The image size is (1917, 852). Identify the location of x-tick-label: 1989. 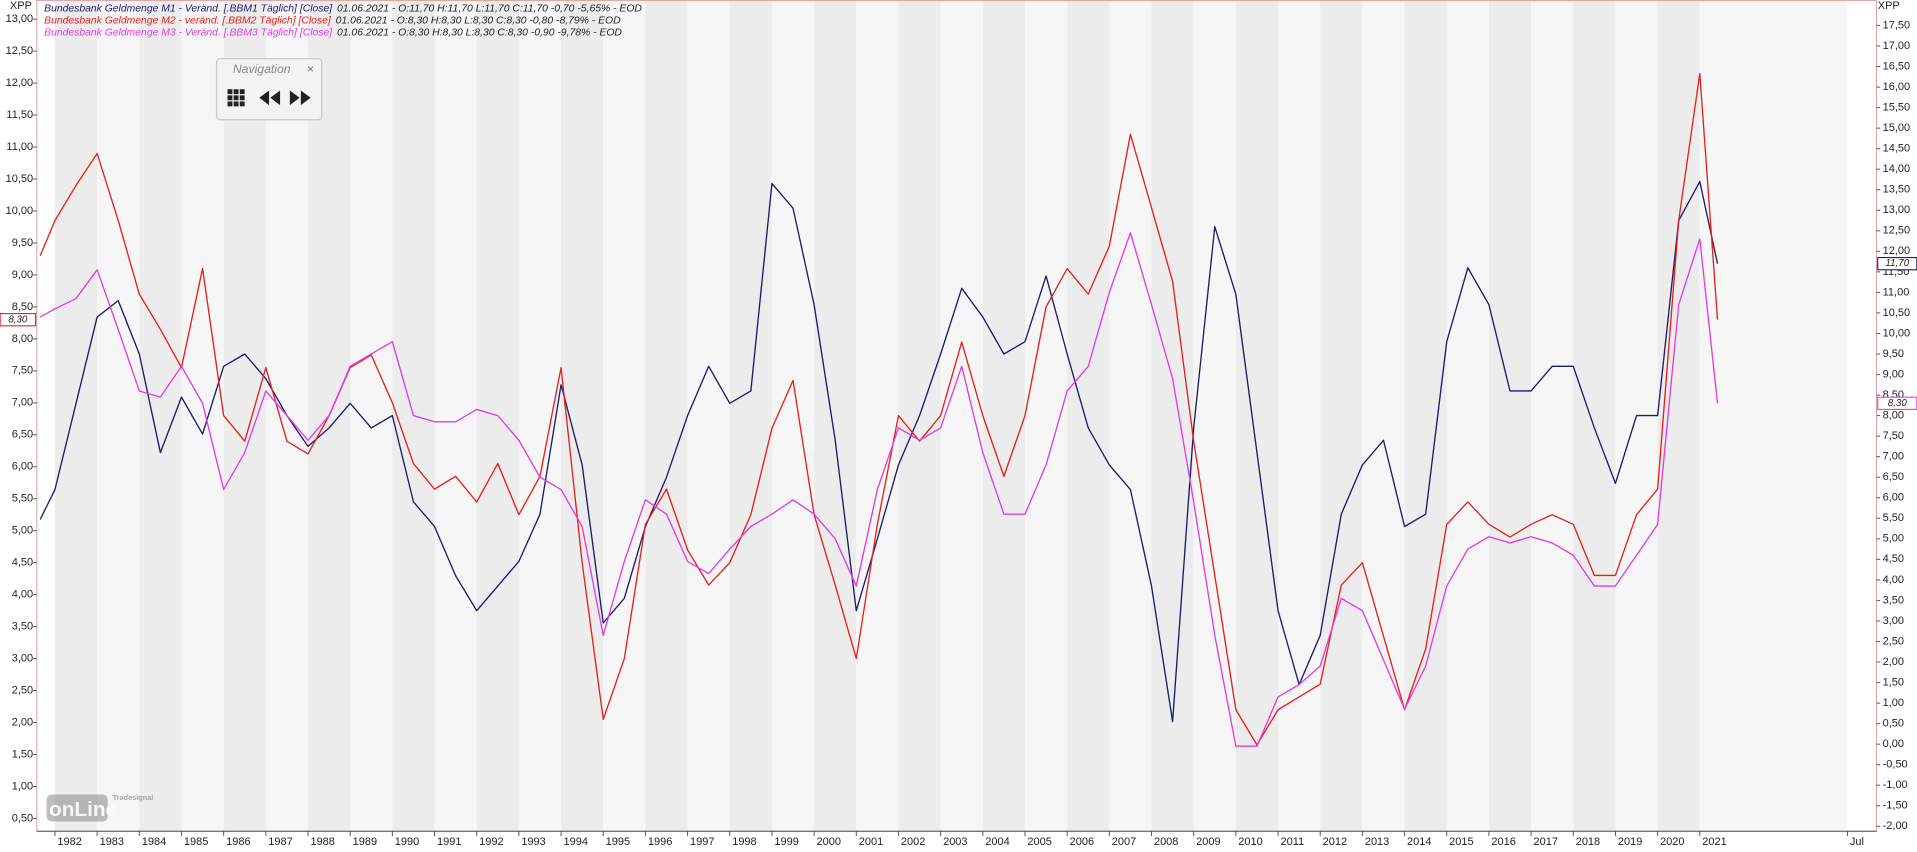
(365, 842).